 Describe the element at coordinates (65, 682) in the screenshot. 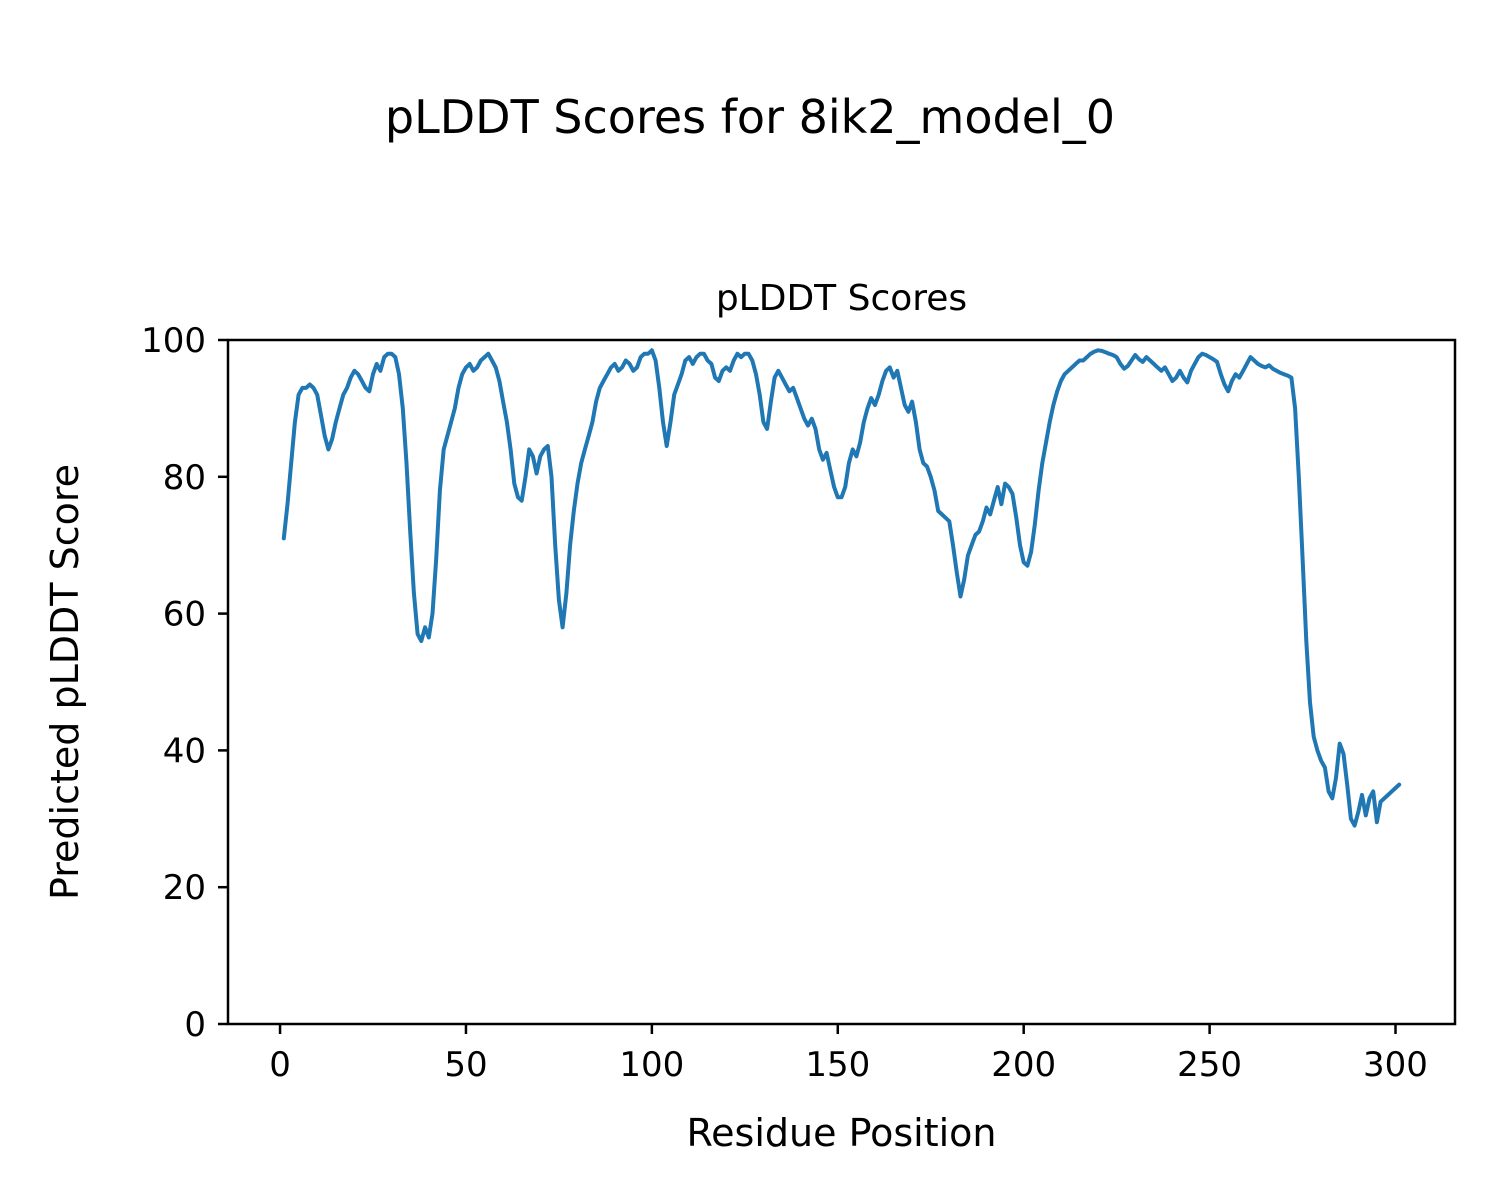

I see `y-axis-label: Predicted pLDDT Score` at that location.